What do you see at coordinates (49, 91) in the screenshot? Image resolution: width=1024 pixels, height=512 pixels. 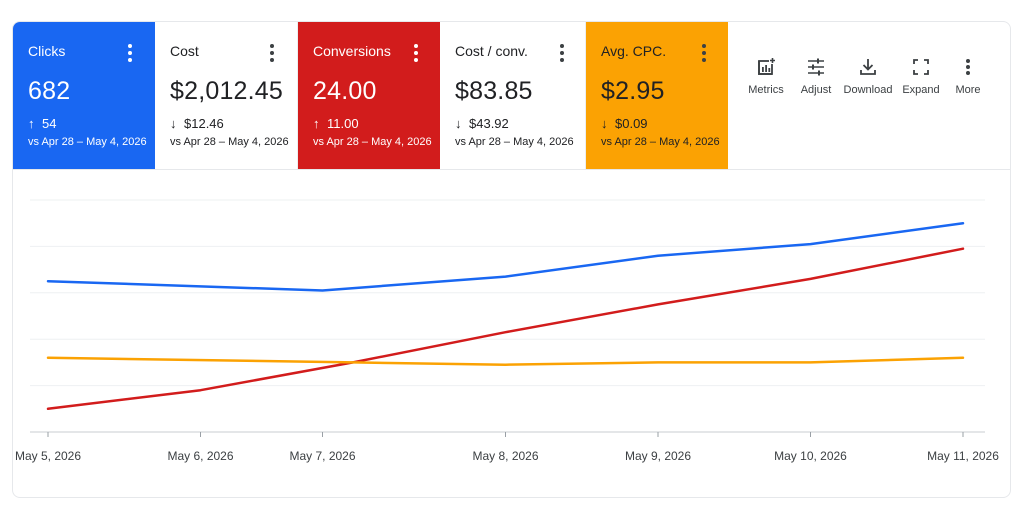 I see `metric-value: 682` at bounding box center [49, 91].